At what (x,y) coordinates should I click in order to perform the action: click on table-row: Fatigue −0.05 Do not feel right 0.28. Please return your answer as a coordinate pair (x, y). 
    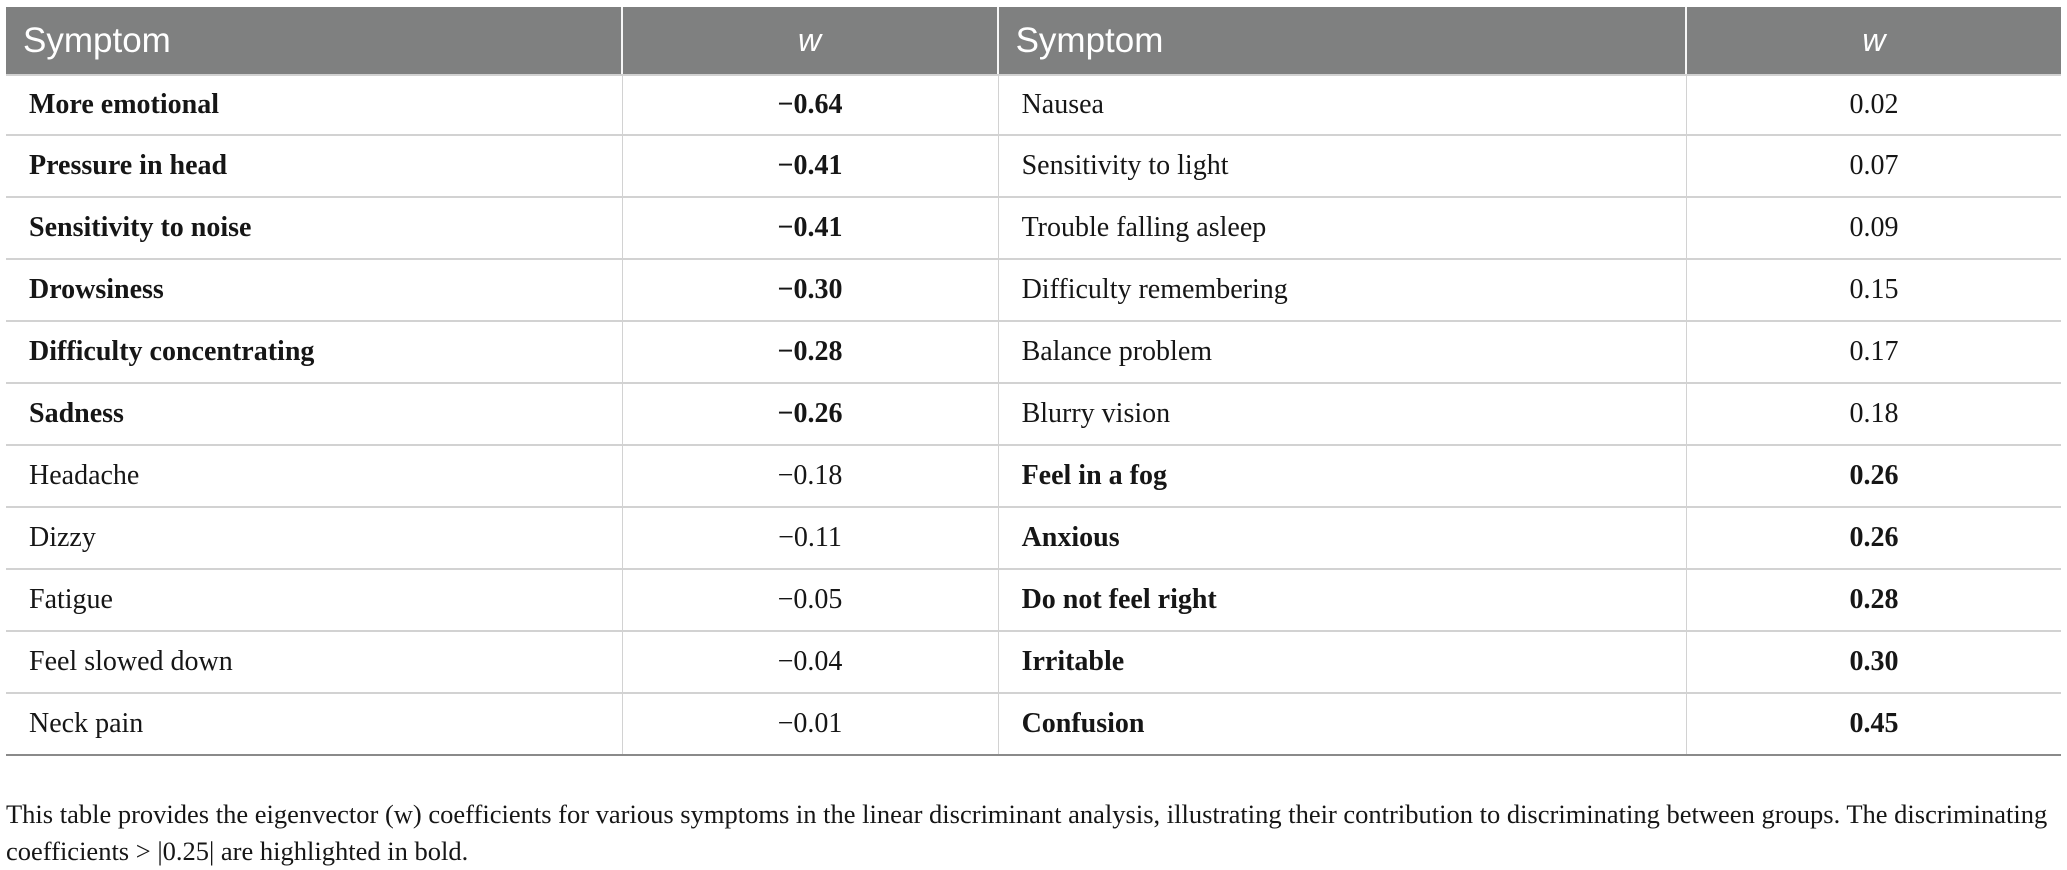
    Looking at the image, I should click on (1033, 601).